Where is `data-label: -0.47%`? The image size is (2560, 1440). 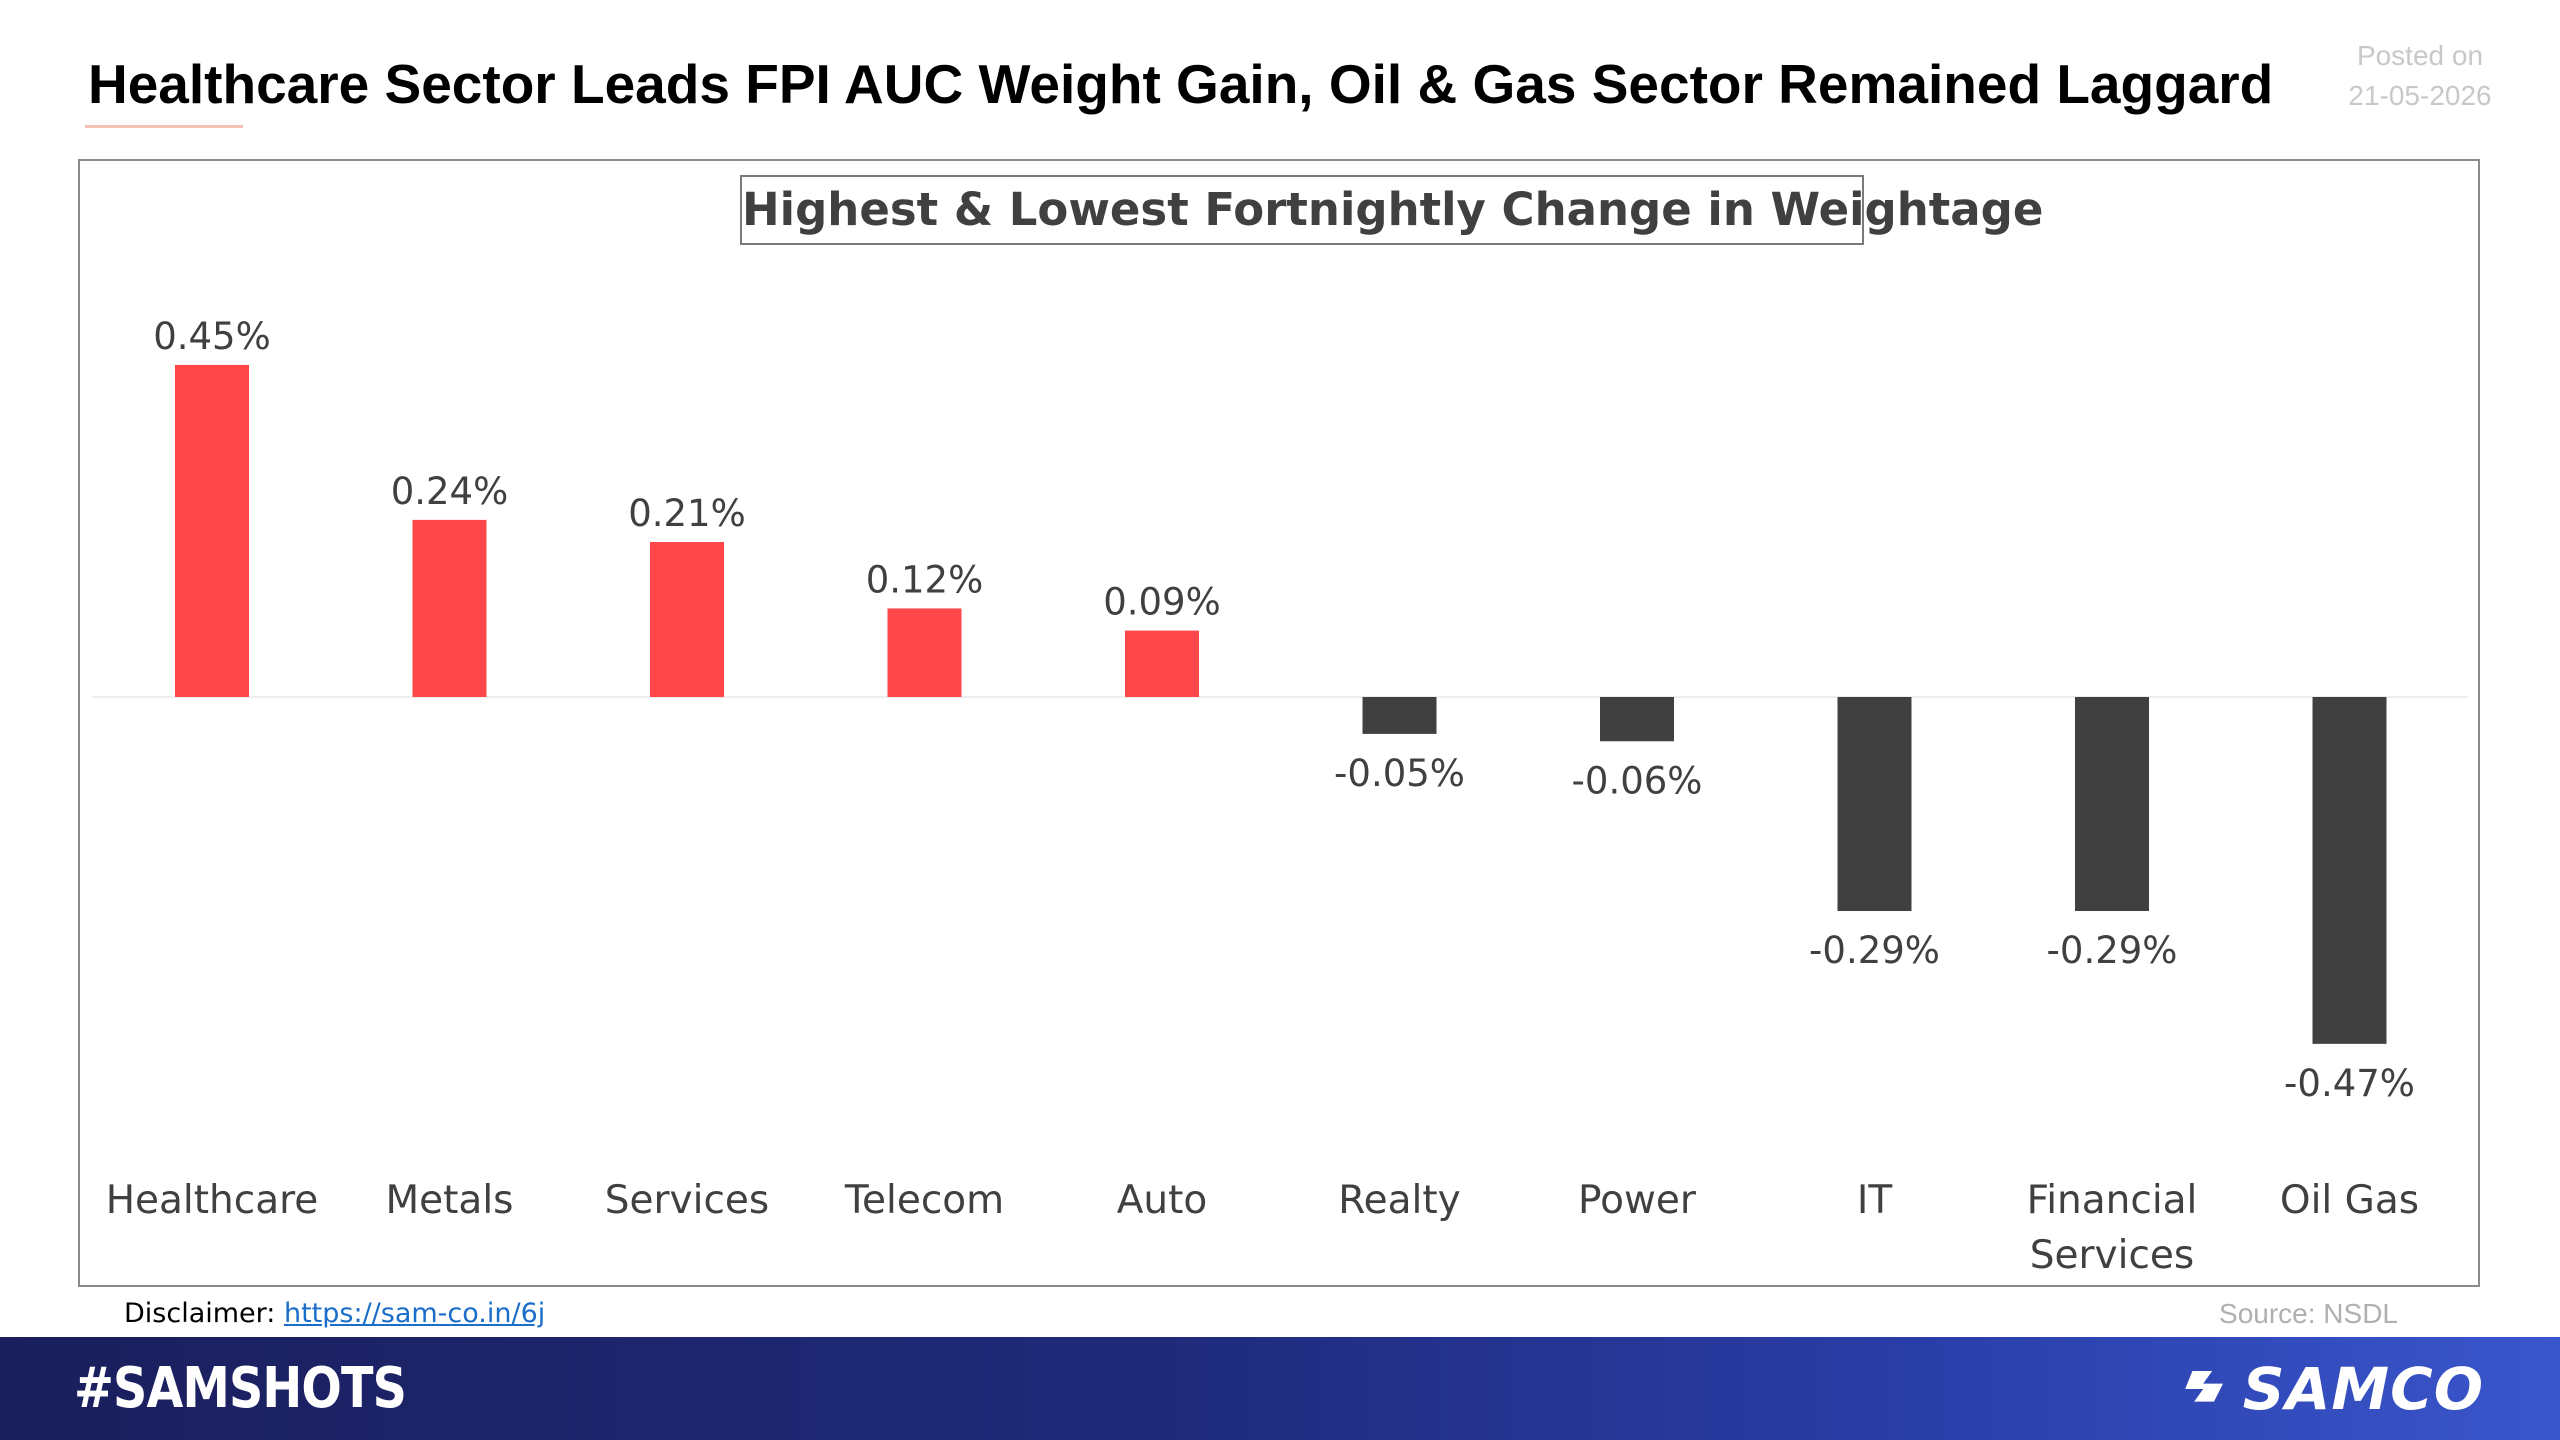
data-label: -0.47% is located at coordinates (2349, 1083).